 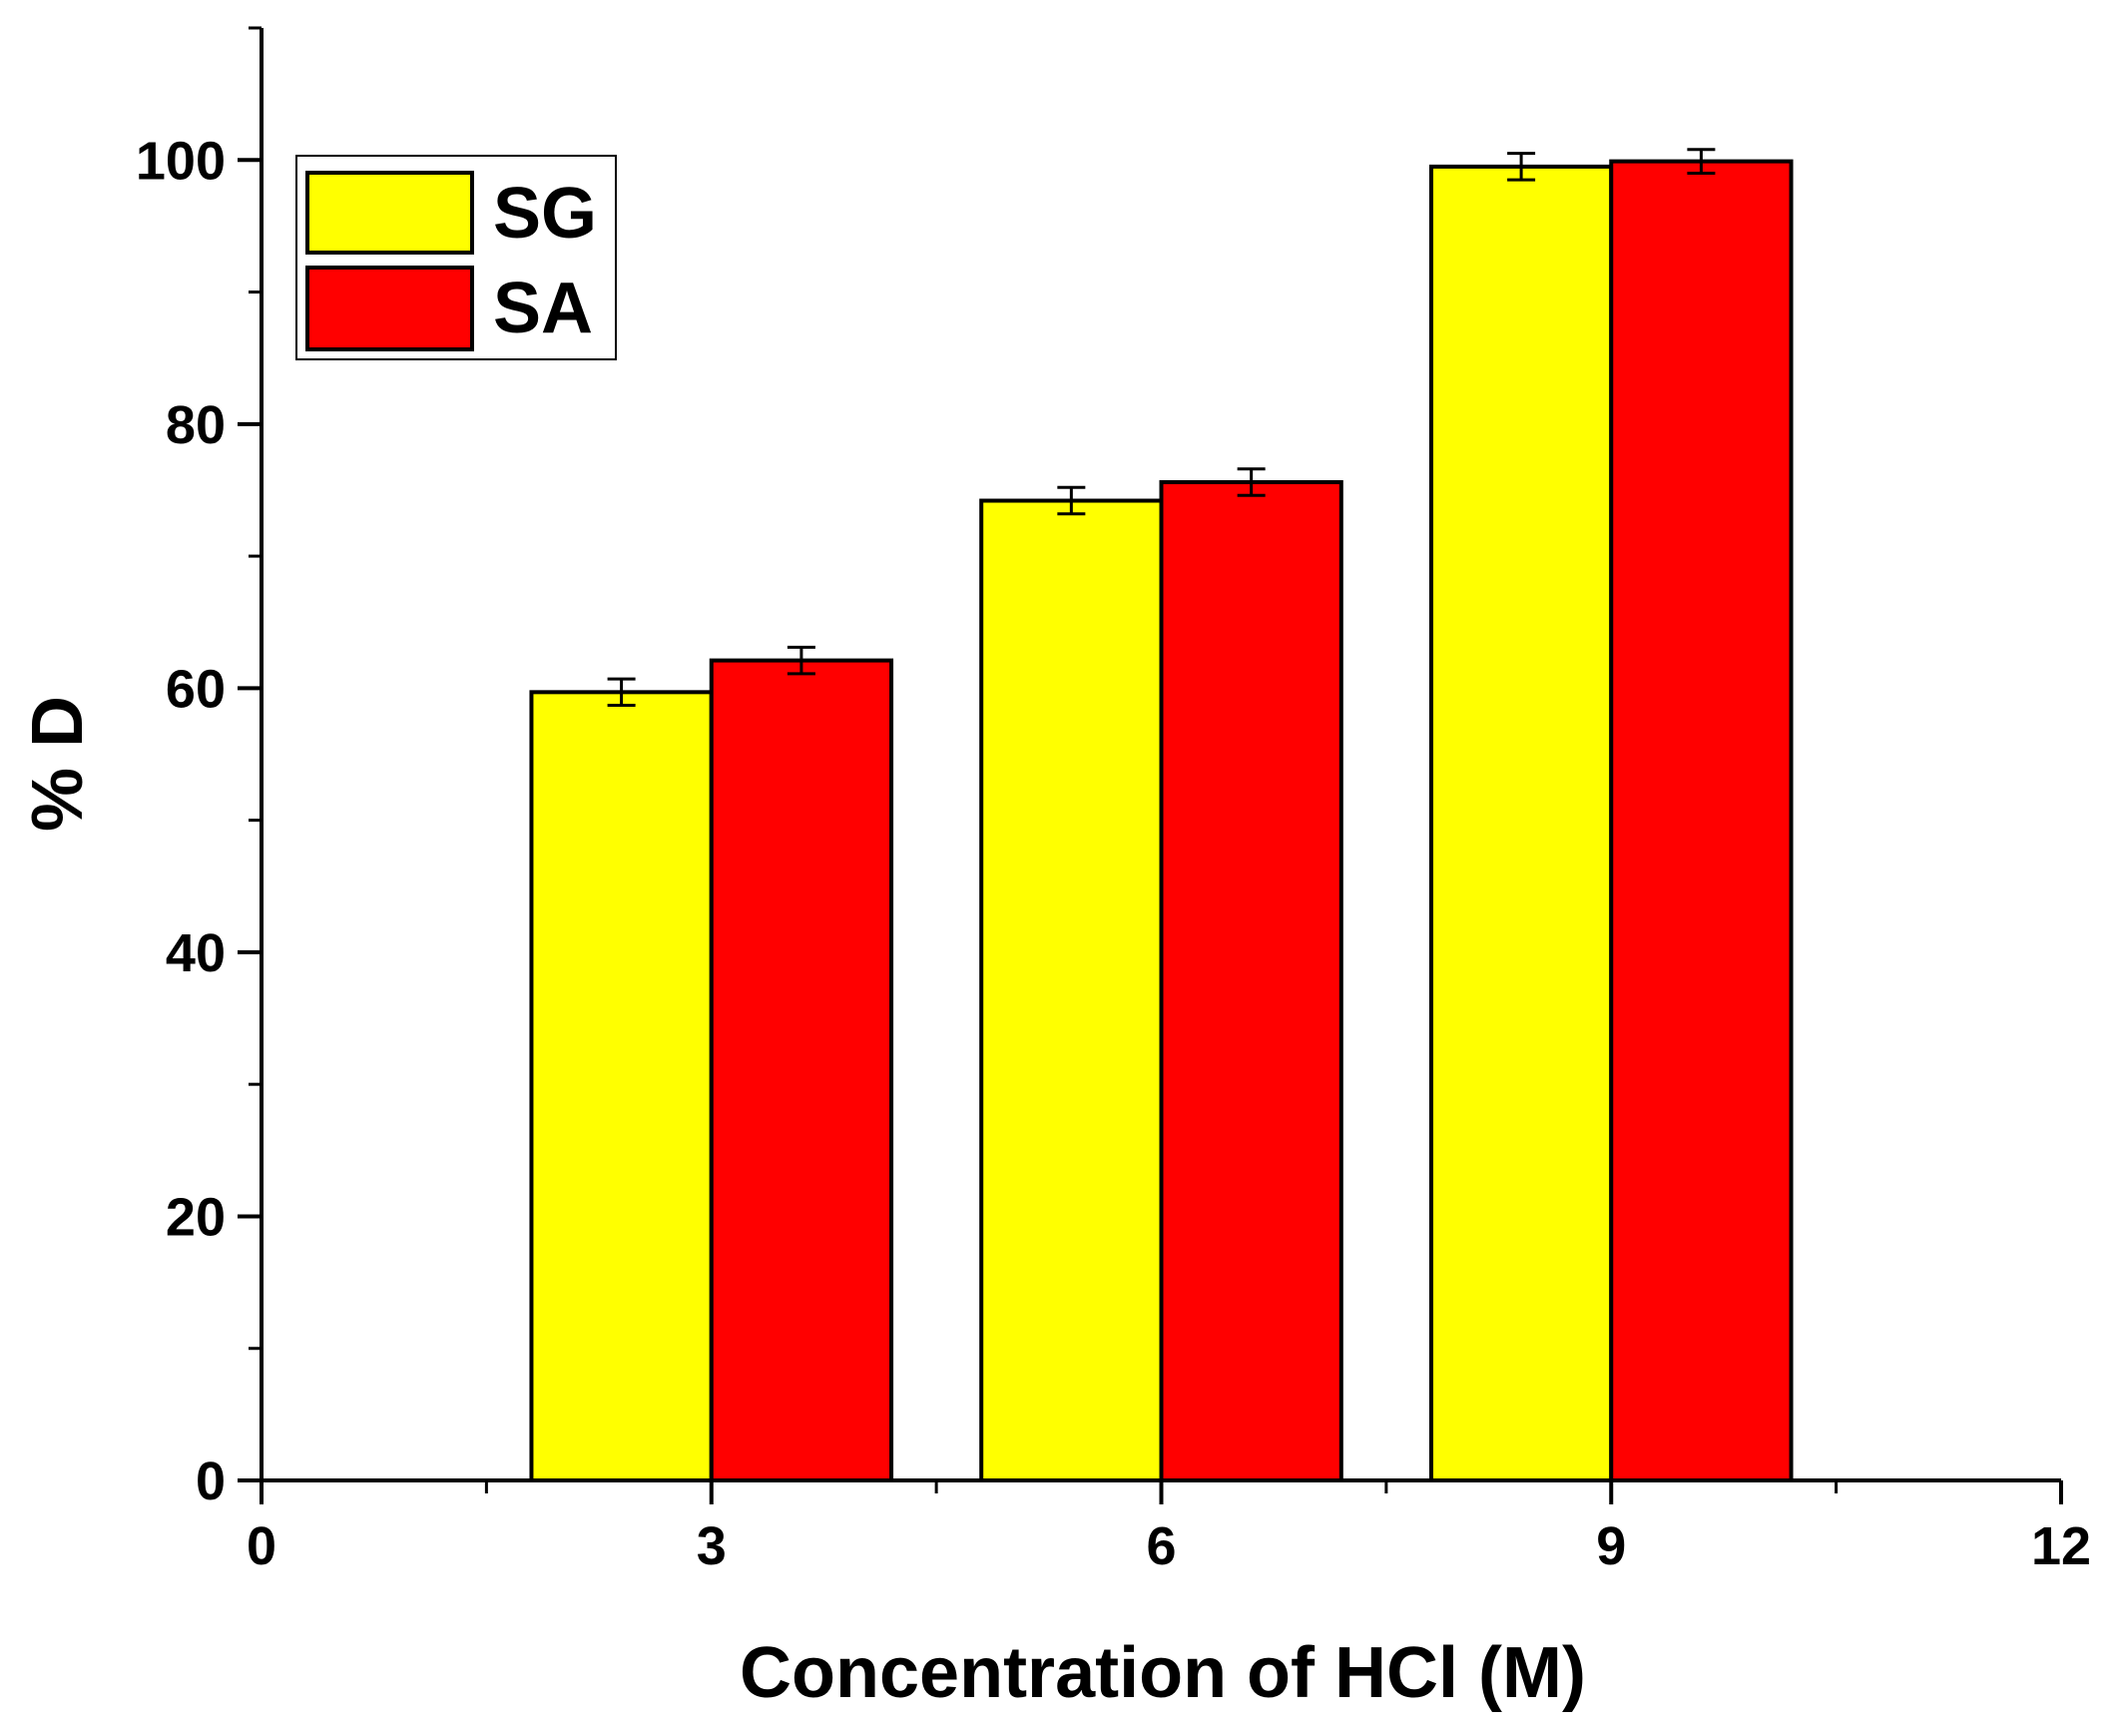 What do you see at coordinates (712, 1546) in the screenshot?
I see `x-tick-label: 3` at bounding box center [712, 1546].